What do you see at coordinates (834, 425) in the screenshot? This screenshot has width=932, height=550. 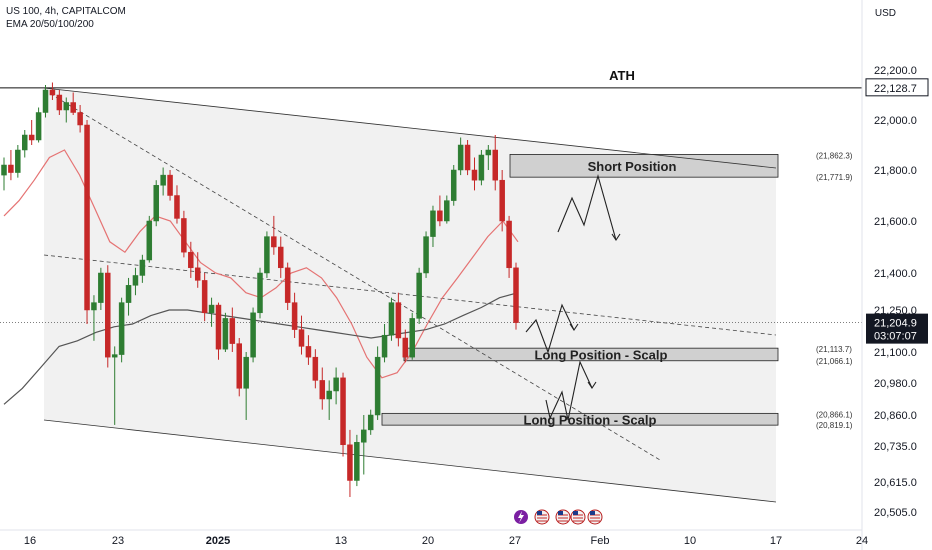 I see `zone-bottom-value: (20,819.1)` at bounding box center [834, 425].